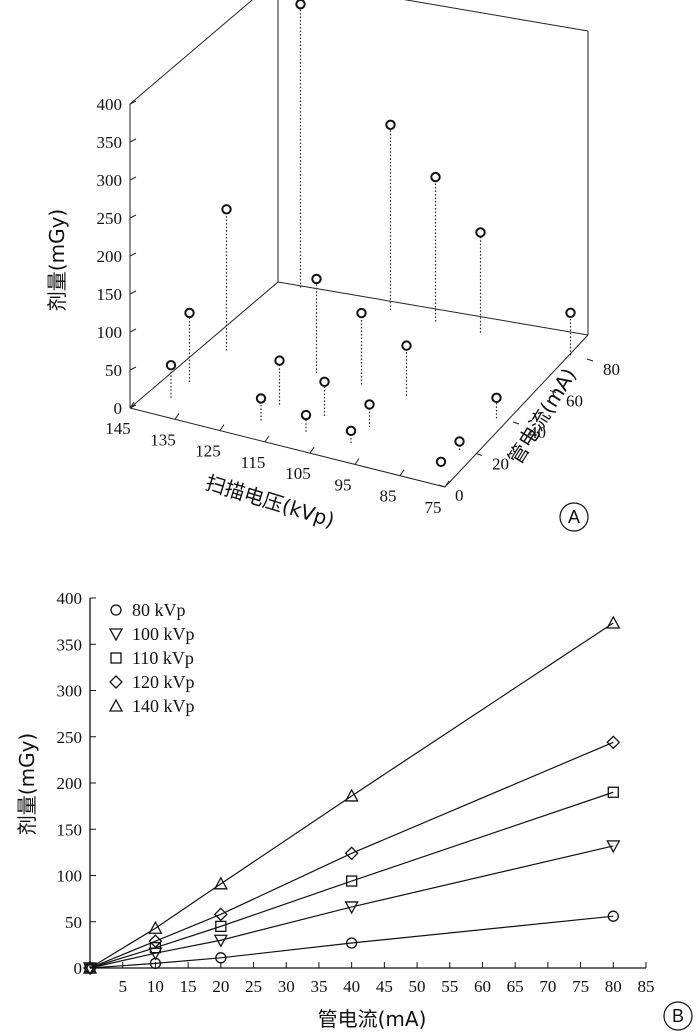  I want to click on chart-a-panel-label: A, so click(574, 517).